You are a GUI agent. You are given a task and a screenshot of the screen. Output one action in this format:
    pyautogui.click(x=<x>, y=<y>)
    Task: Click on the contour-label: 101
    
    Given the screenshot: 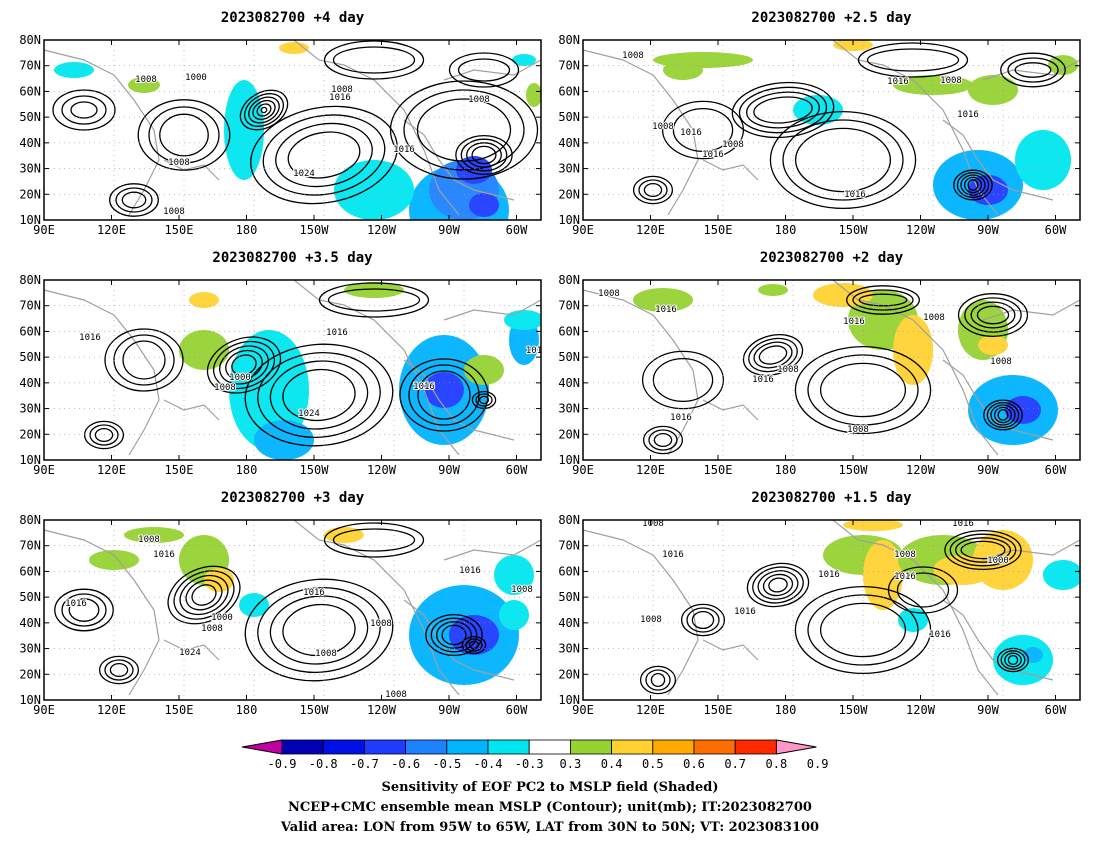 What is the action you would take?
    pyautogui.click(x=534, y=351)
    